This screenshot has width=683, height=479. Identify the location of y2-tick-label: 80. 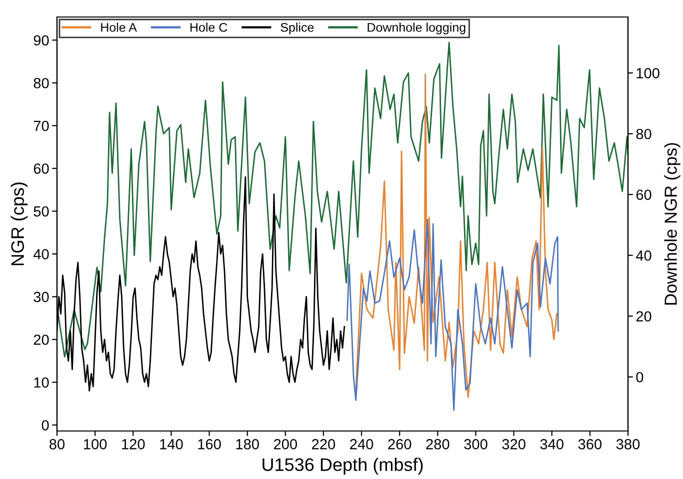
(644, 134).